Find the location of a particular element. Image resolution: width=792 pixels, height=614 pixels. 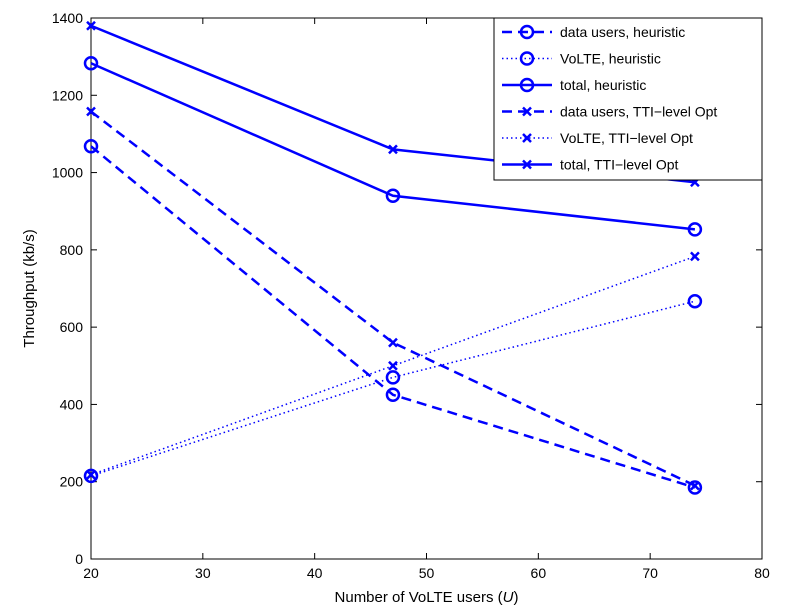

y-tick-label: 0 is located at coordinates (79, 559).